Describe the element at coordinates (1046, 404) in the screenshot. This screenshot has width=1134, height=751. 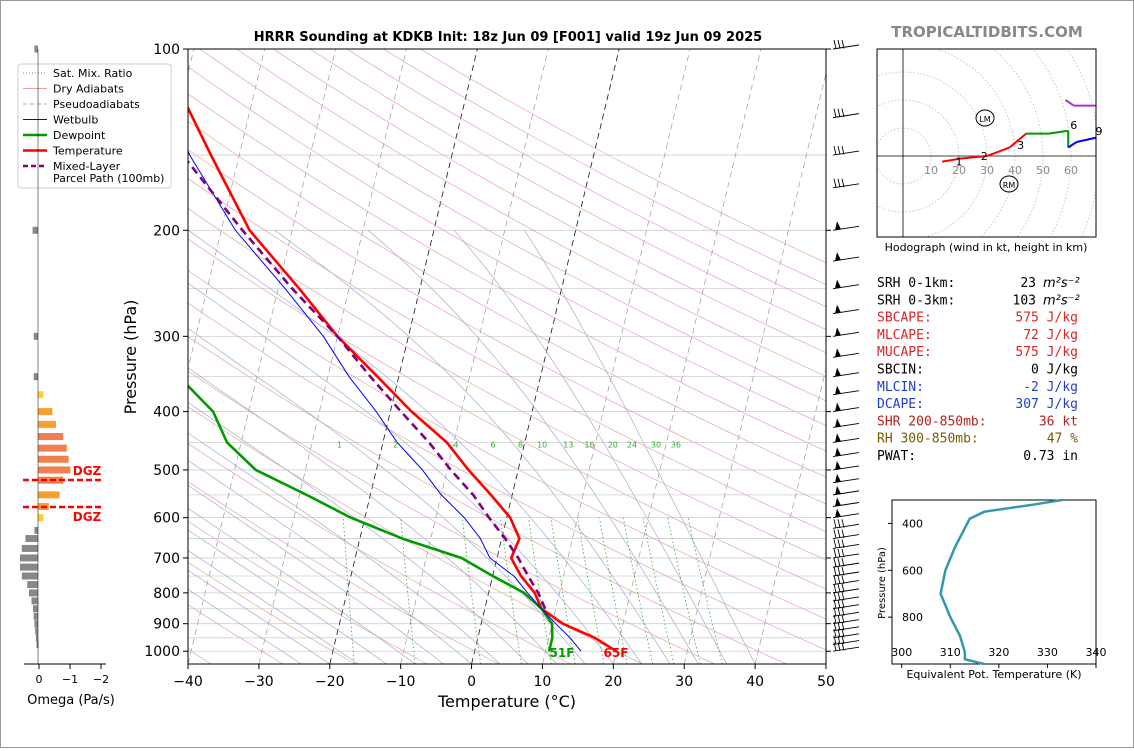
I see `index-value: 307 J/kg` at that location.